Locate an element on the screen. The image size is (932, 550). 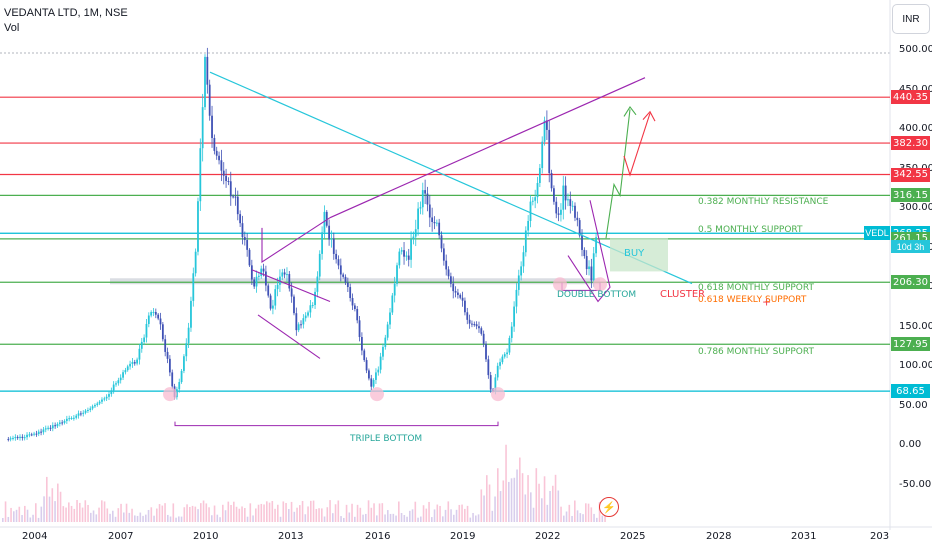
time-tick-label: 2016 is located at coordinates (378, 536).